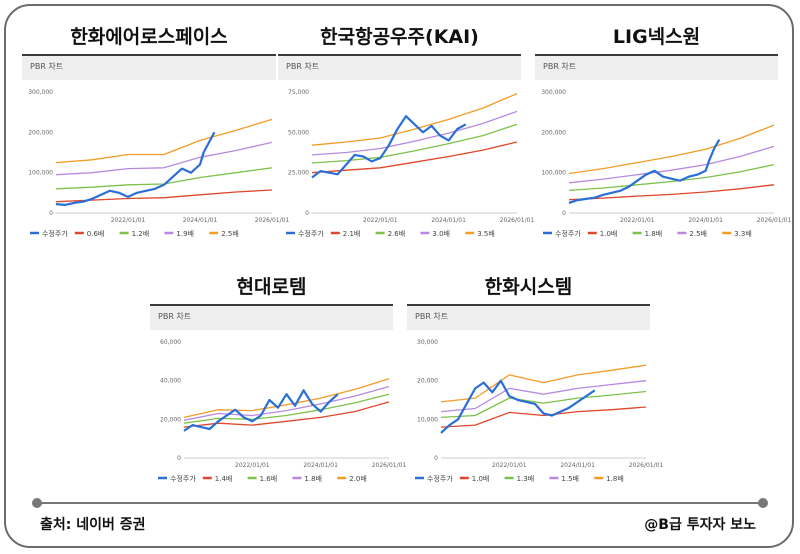 This screenshot has width=800, height=554. I want to click on legend-label: 1.9배, so click(185, 233).